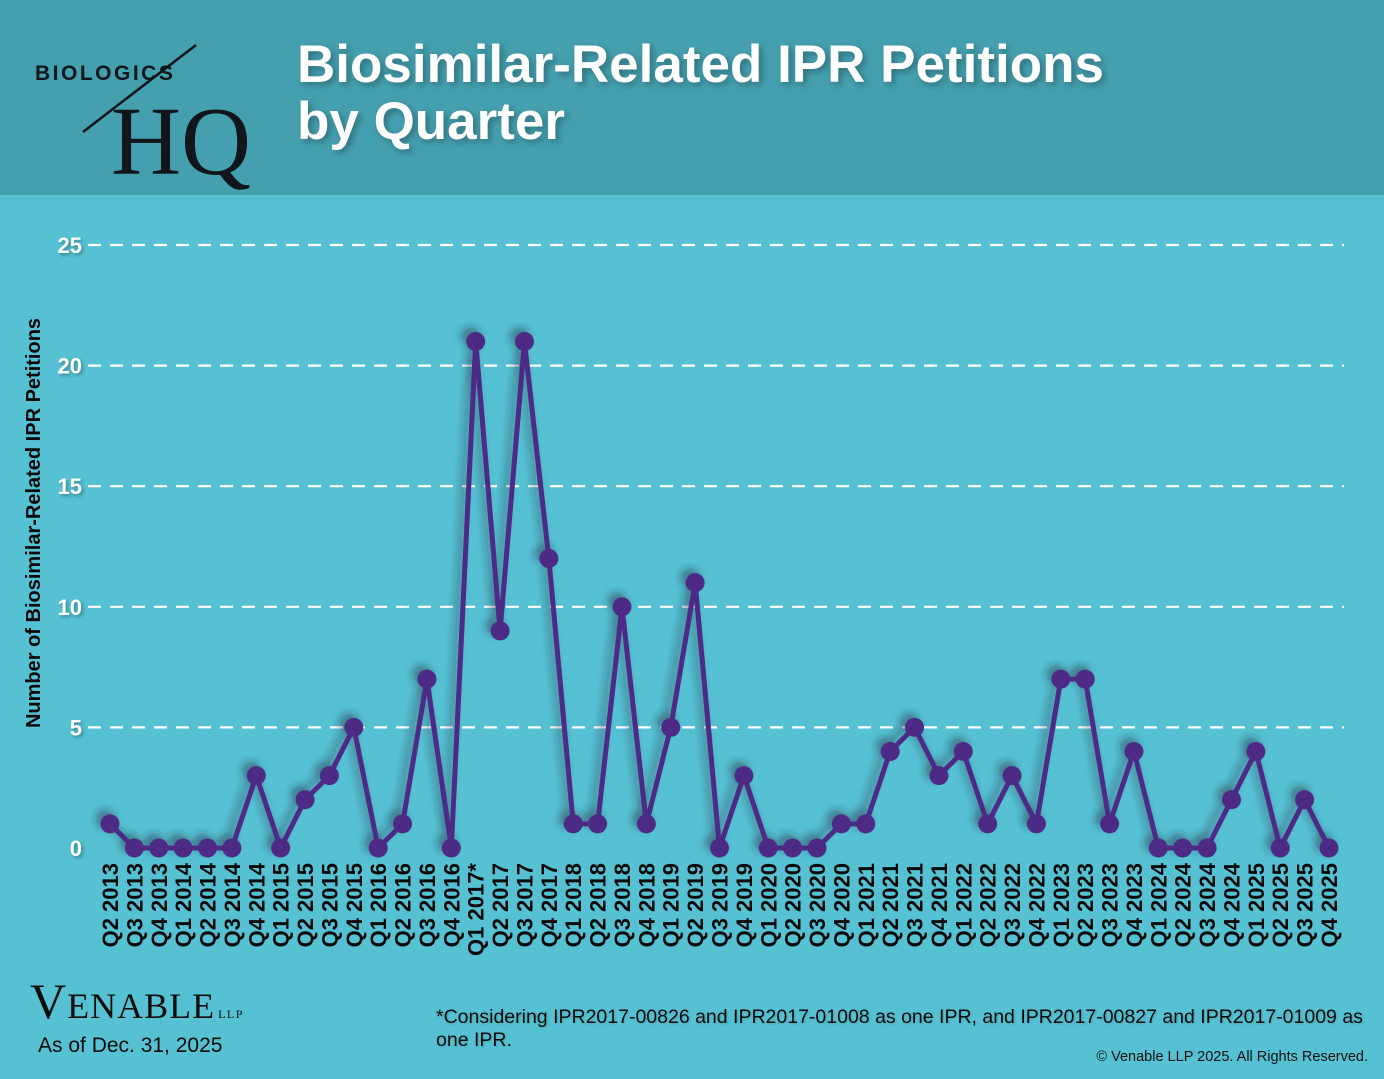  What do you see at coordinates (1280, 905) in the screenshot?
I see `x-tick-Q2-2025: Q2 2025` at bounding box center [1280, 905].